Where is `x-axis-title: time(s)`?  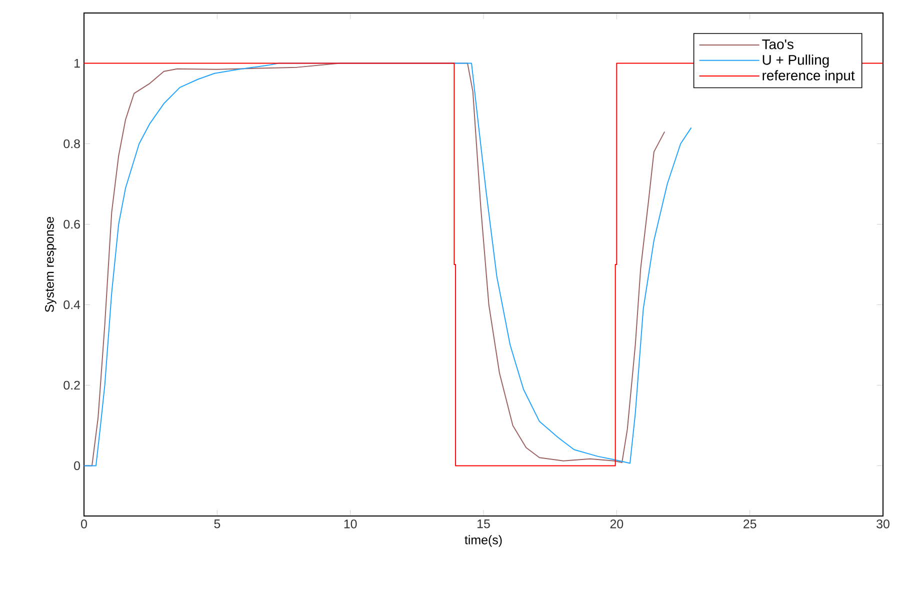
x-axis-title: time(s) is located at coordinates (483, 541).